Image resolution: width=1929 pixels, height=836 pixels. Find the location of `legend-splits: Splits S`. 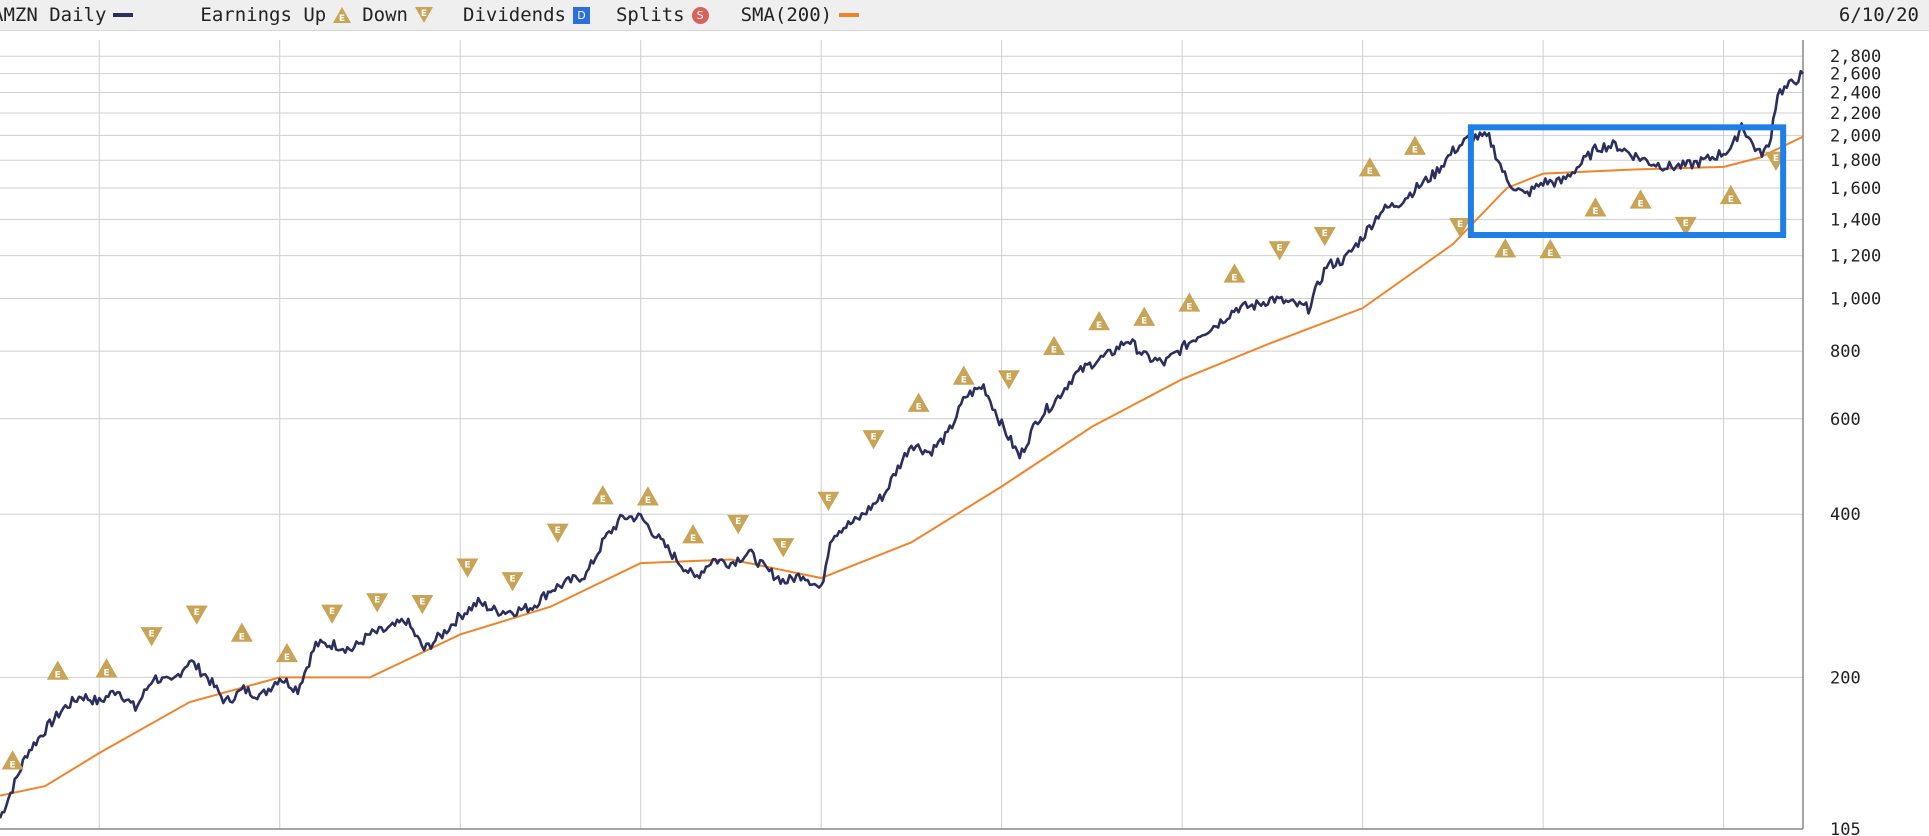

legend-splits: Splits S is located at coordinates (662, 15).